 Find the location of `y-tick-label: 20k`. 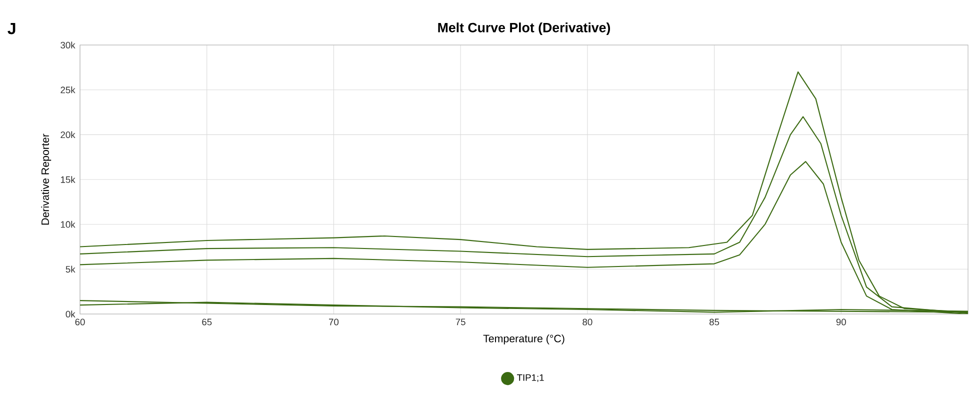

y-tick-label: 20k is located at coordinates (68, 134).